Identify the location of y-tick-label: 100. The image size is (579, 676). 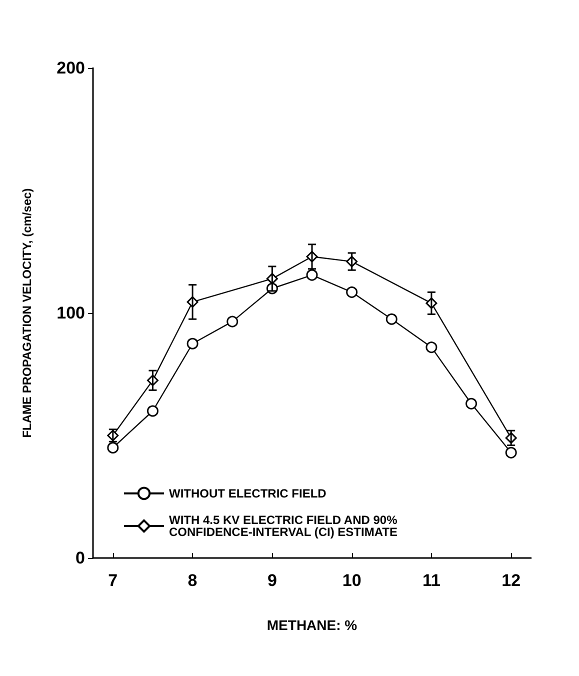
(70, 313).